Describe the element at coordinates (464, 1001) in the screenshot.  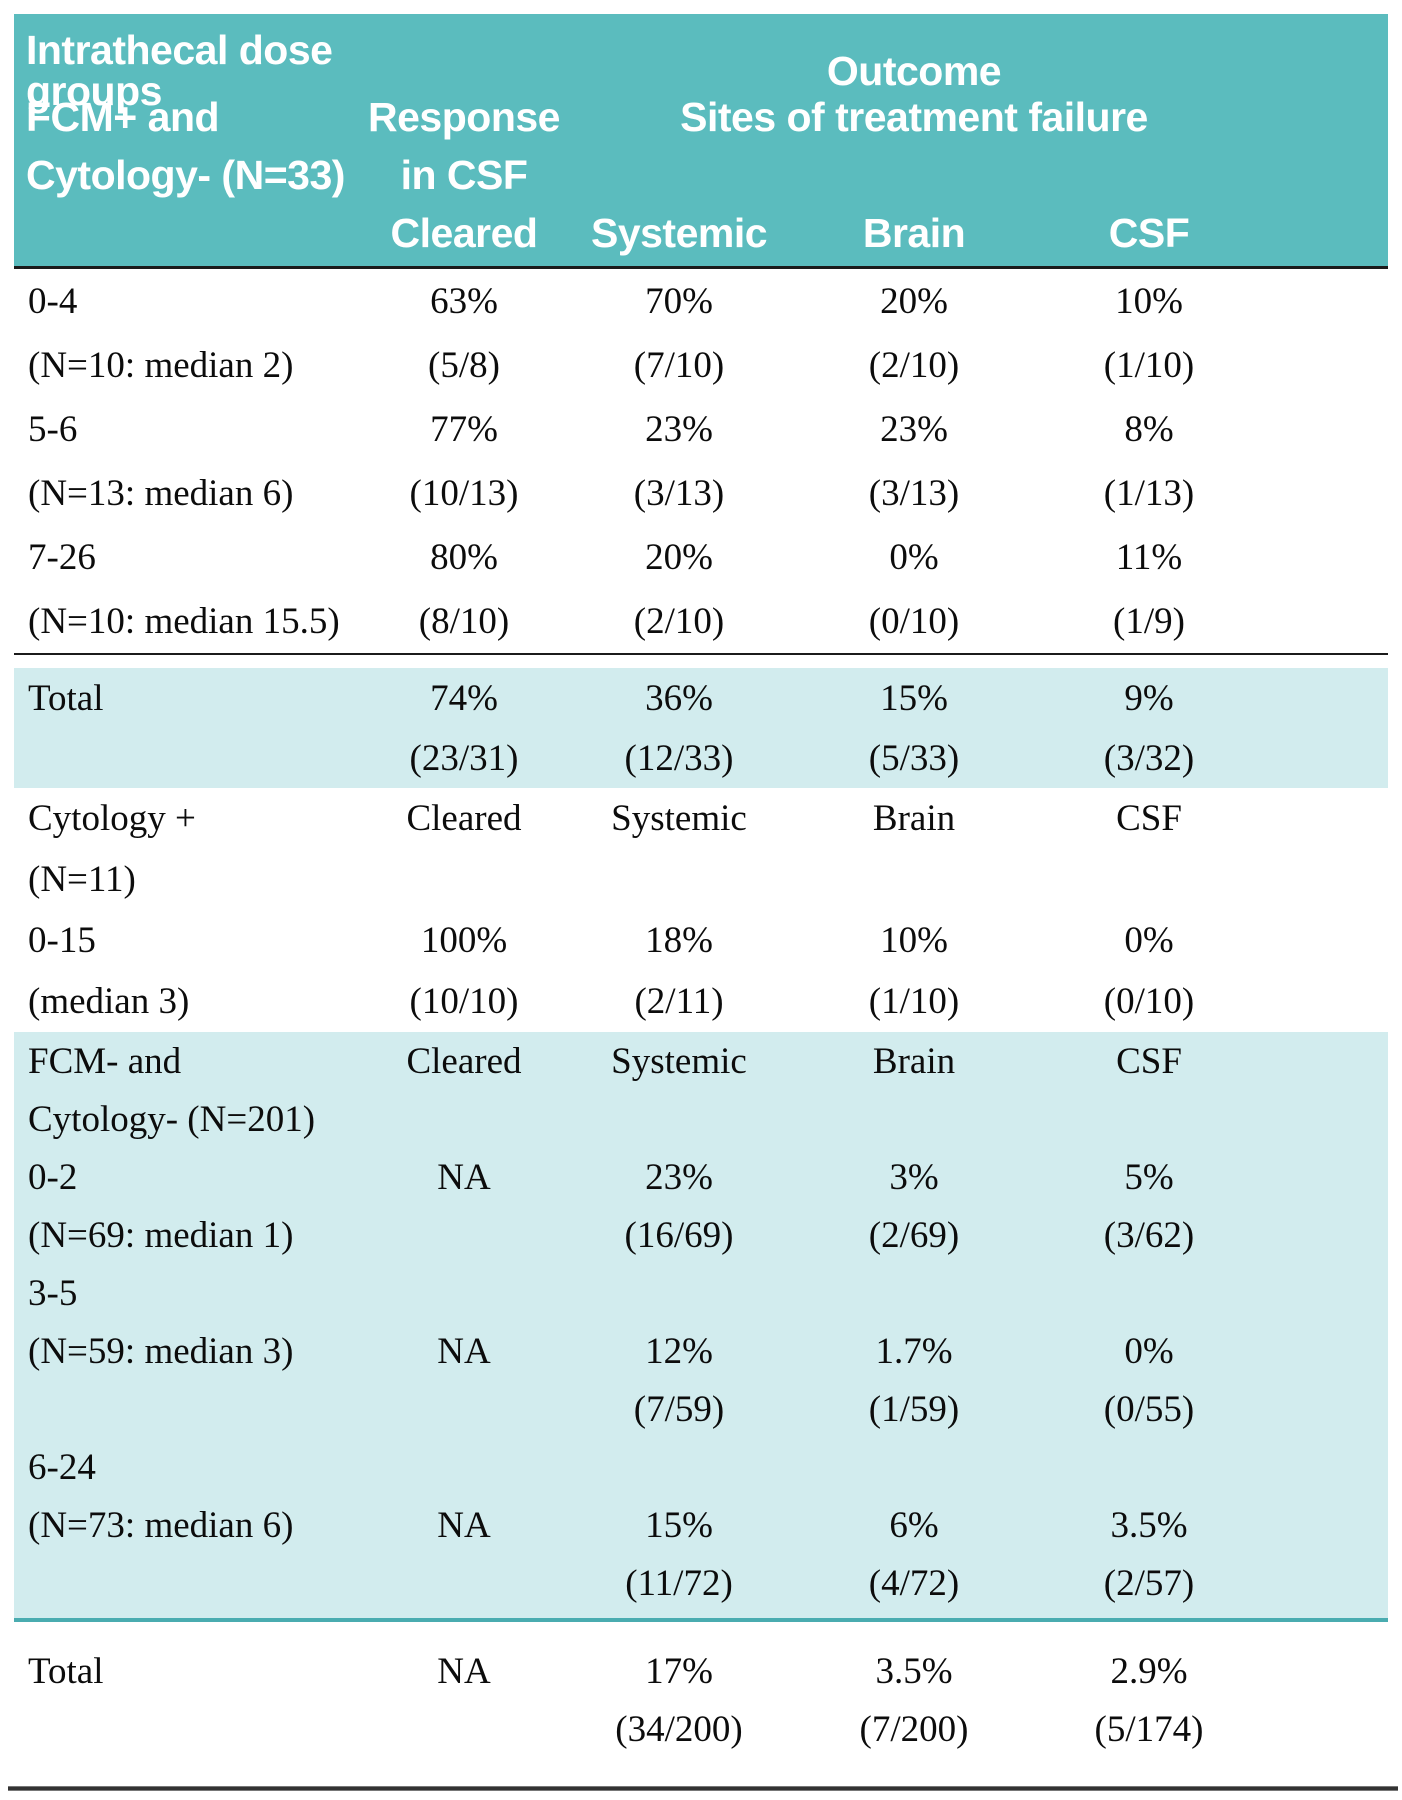
I see `data-cell: (10/10)` at that location.